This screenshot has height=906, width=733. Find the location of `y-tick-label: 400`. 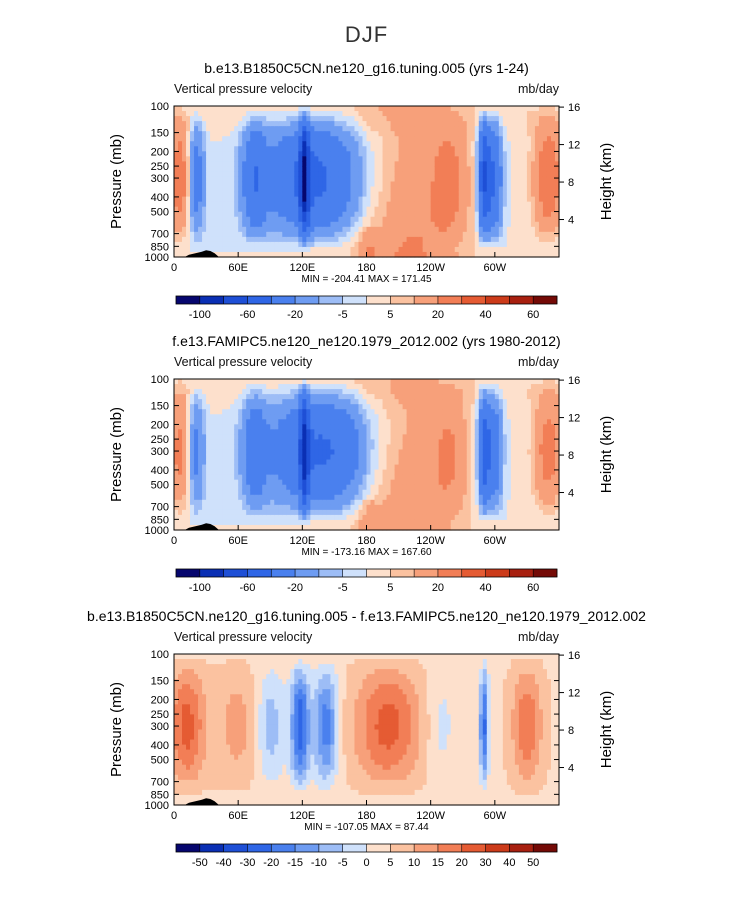

y-tick-label: 400 is located at coordinates (160, 198).